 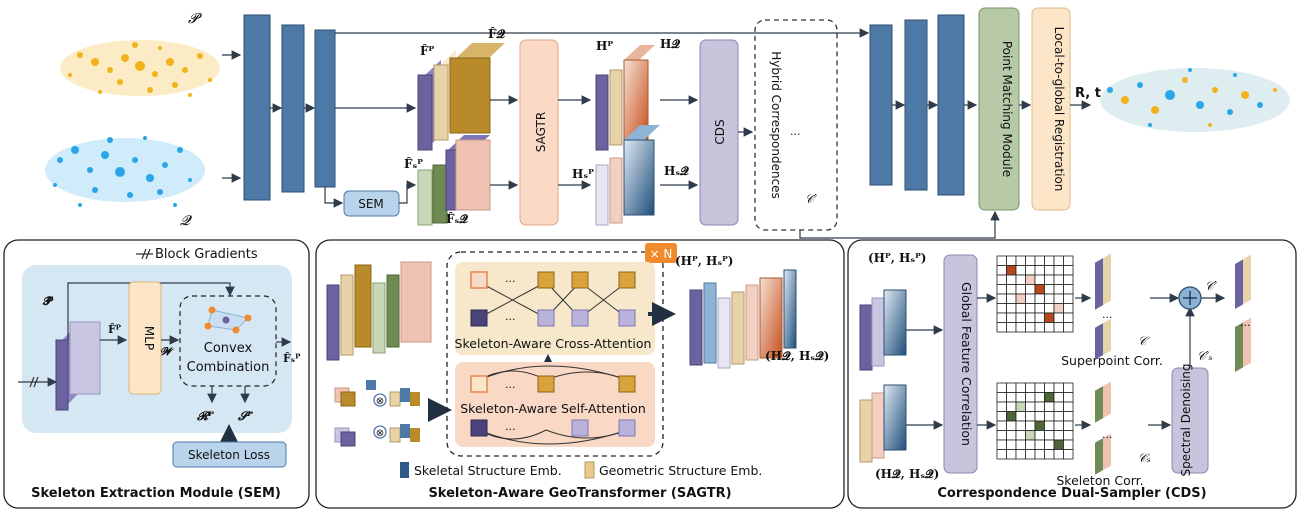 What do you see at coordinates (966, 364) in the screenshot?
I see `gfc-label: Global Feature Correlation` at bounding box center [966, 364].